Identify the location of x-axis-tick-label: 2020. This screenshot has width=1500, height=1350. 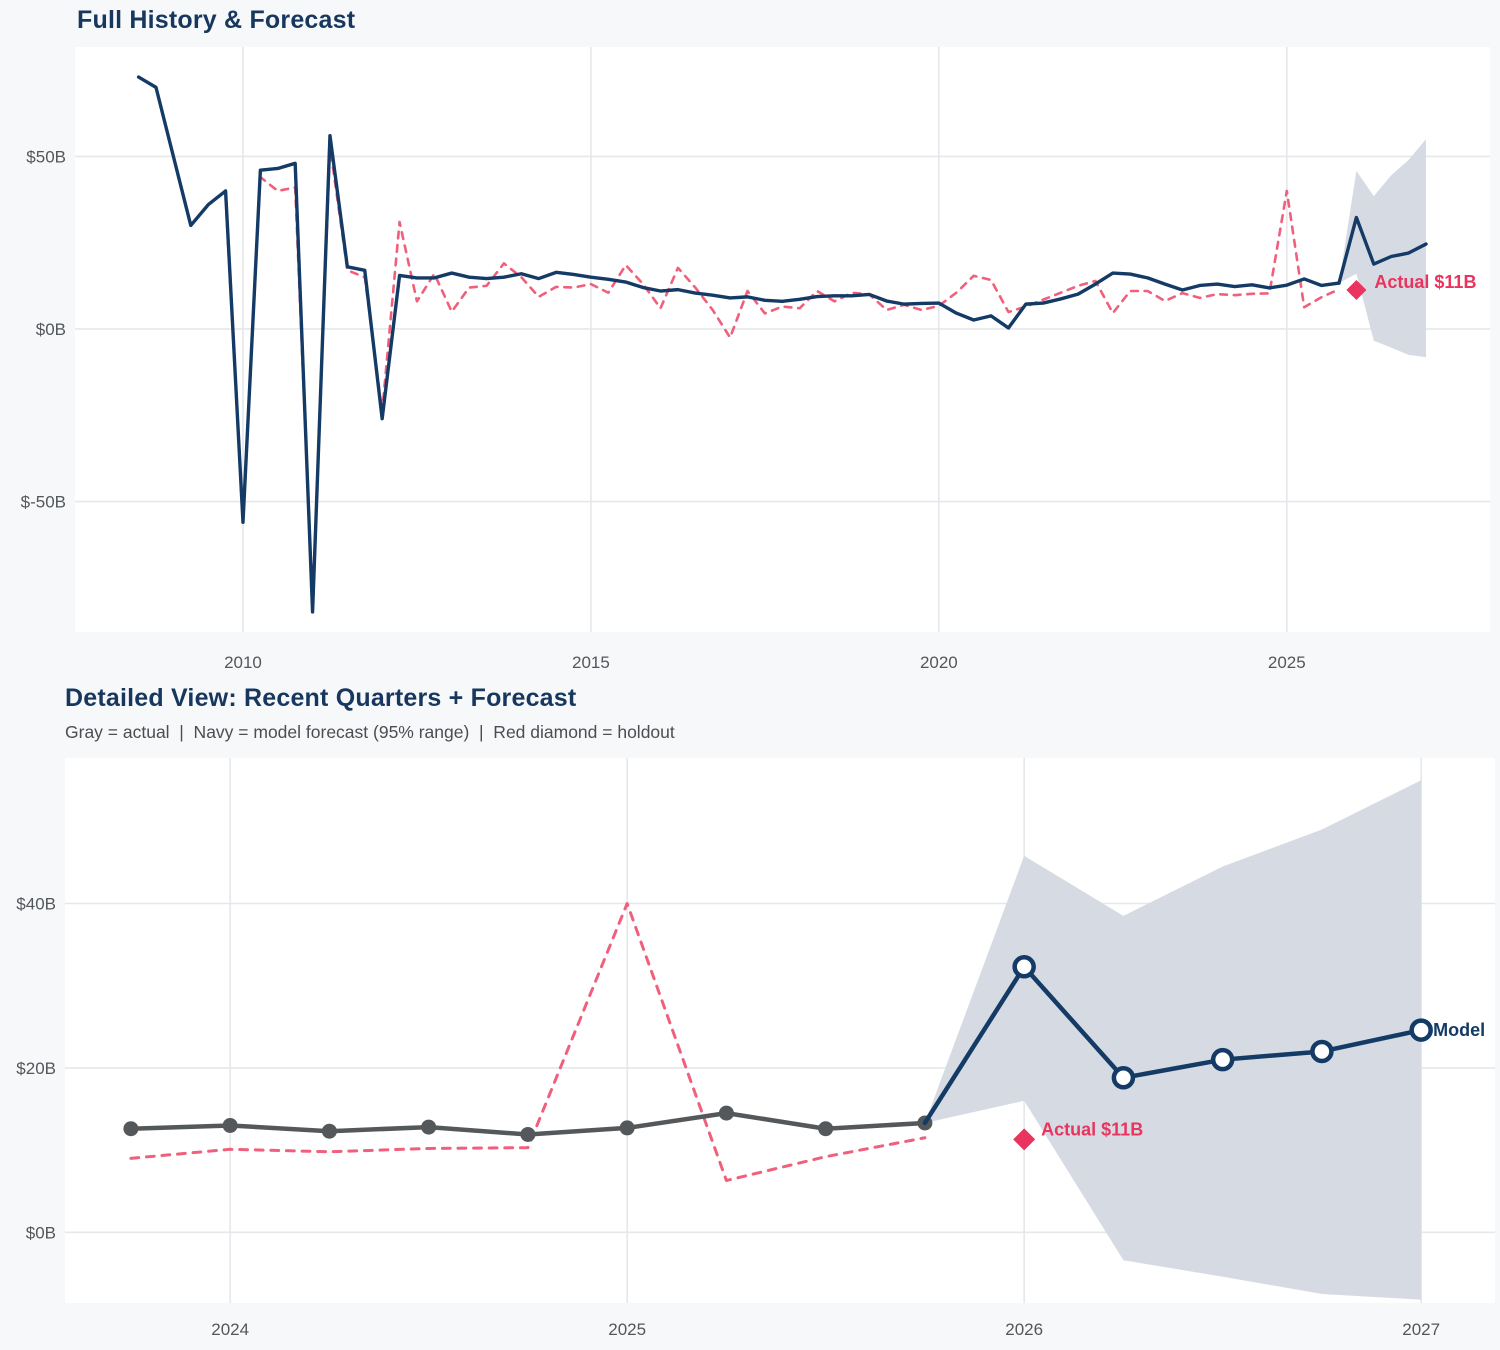
(939, 662).